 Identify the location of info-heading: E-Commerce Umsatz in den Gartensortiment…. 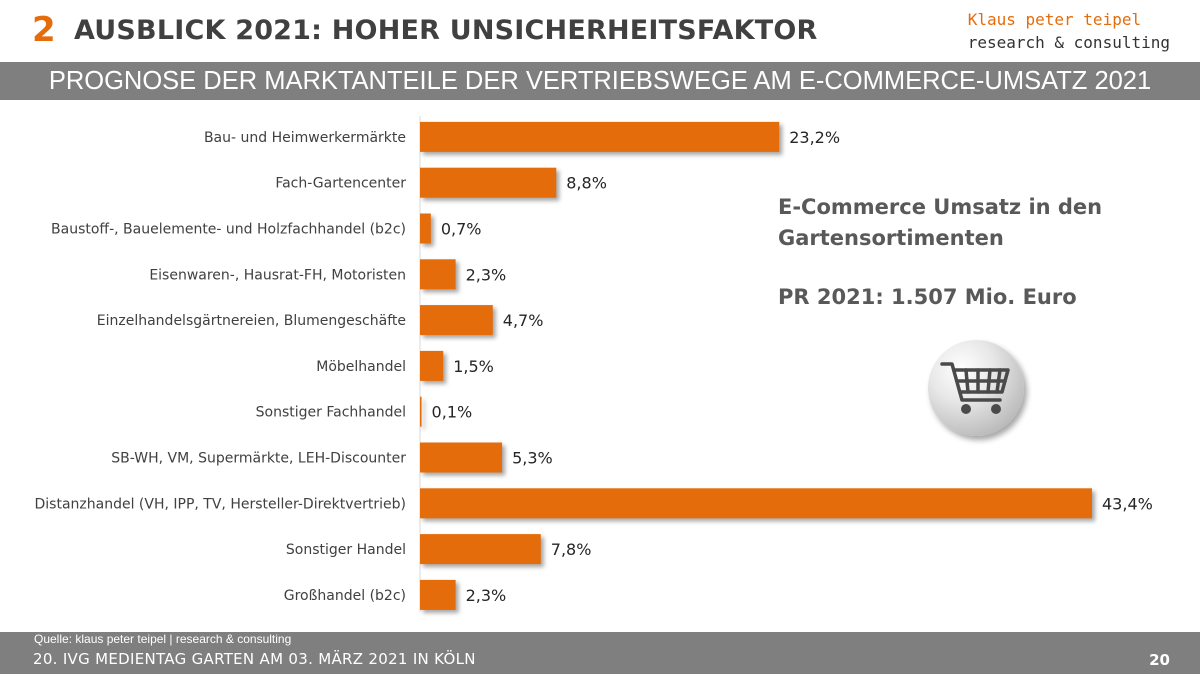
(940, 222).